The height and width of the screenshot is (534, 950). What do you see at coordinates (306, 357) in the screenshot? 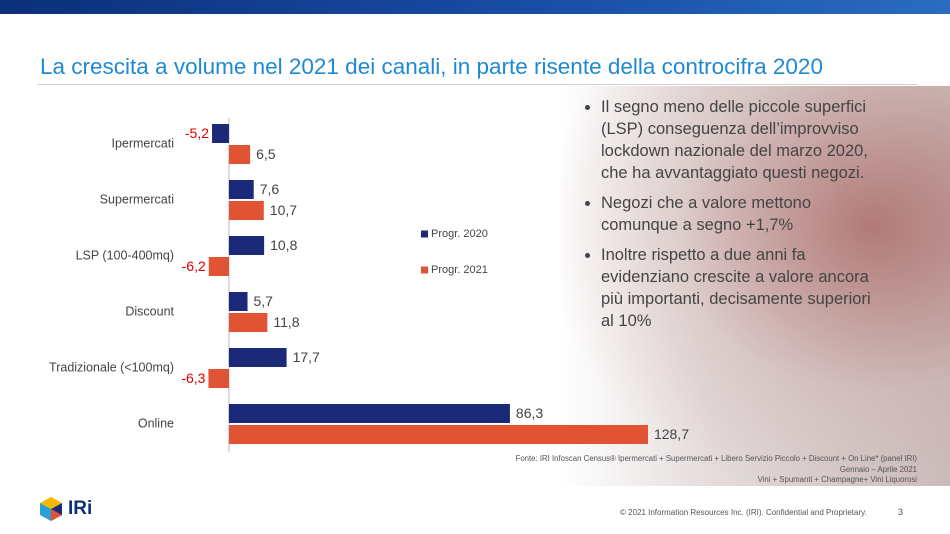
I see `value-label: 17,7` at bounding box center [306, 357].